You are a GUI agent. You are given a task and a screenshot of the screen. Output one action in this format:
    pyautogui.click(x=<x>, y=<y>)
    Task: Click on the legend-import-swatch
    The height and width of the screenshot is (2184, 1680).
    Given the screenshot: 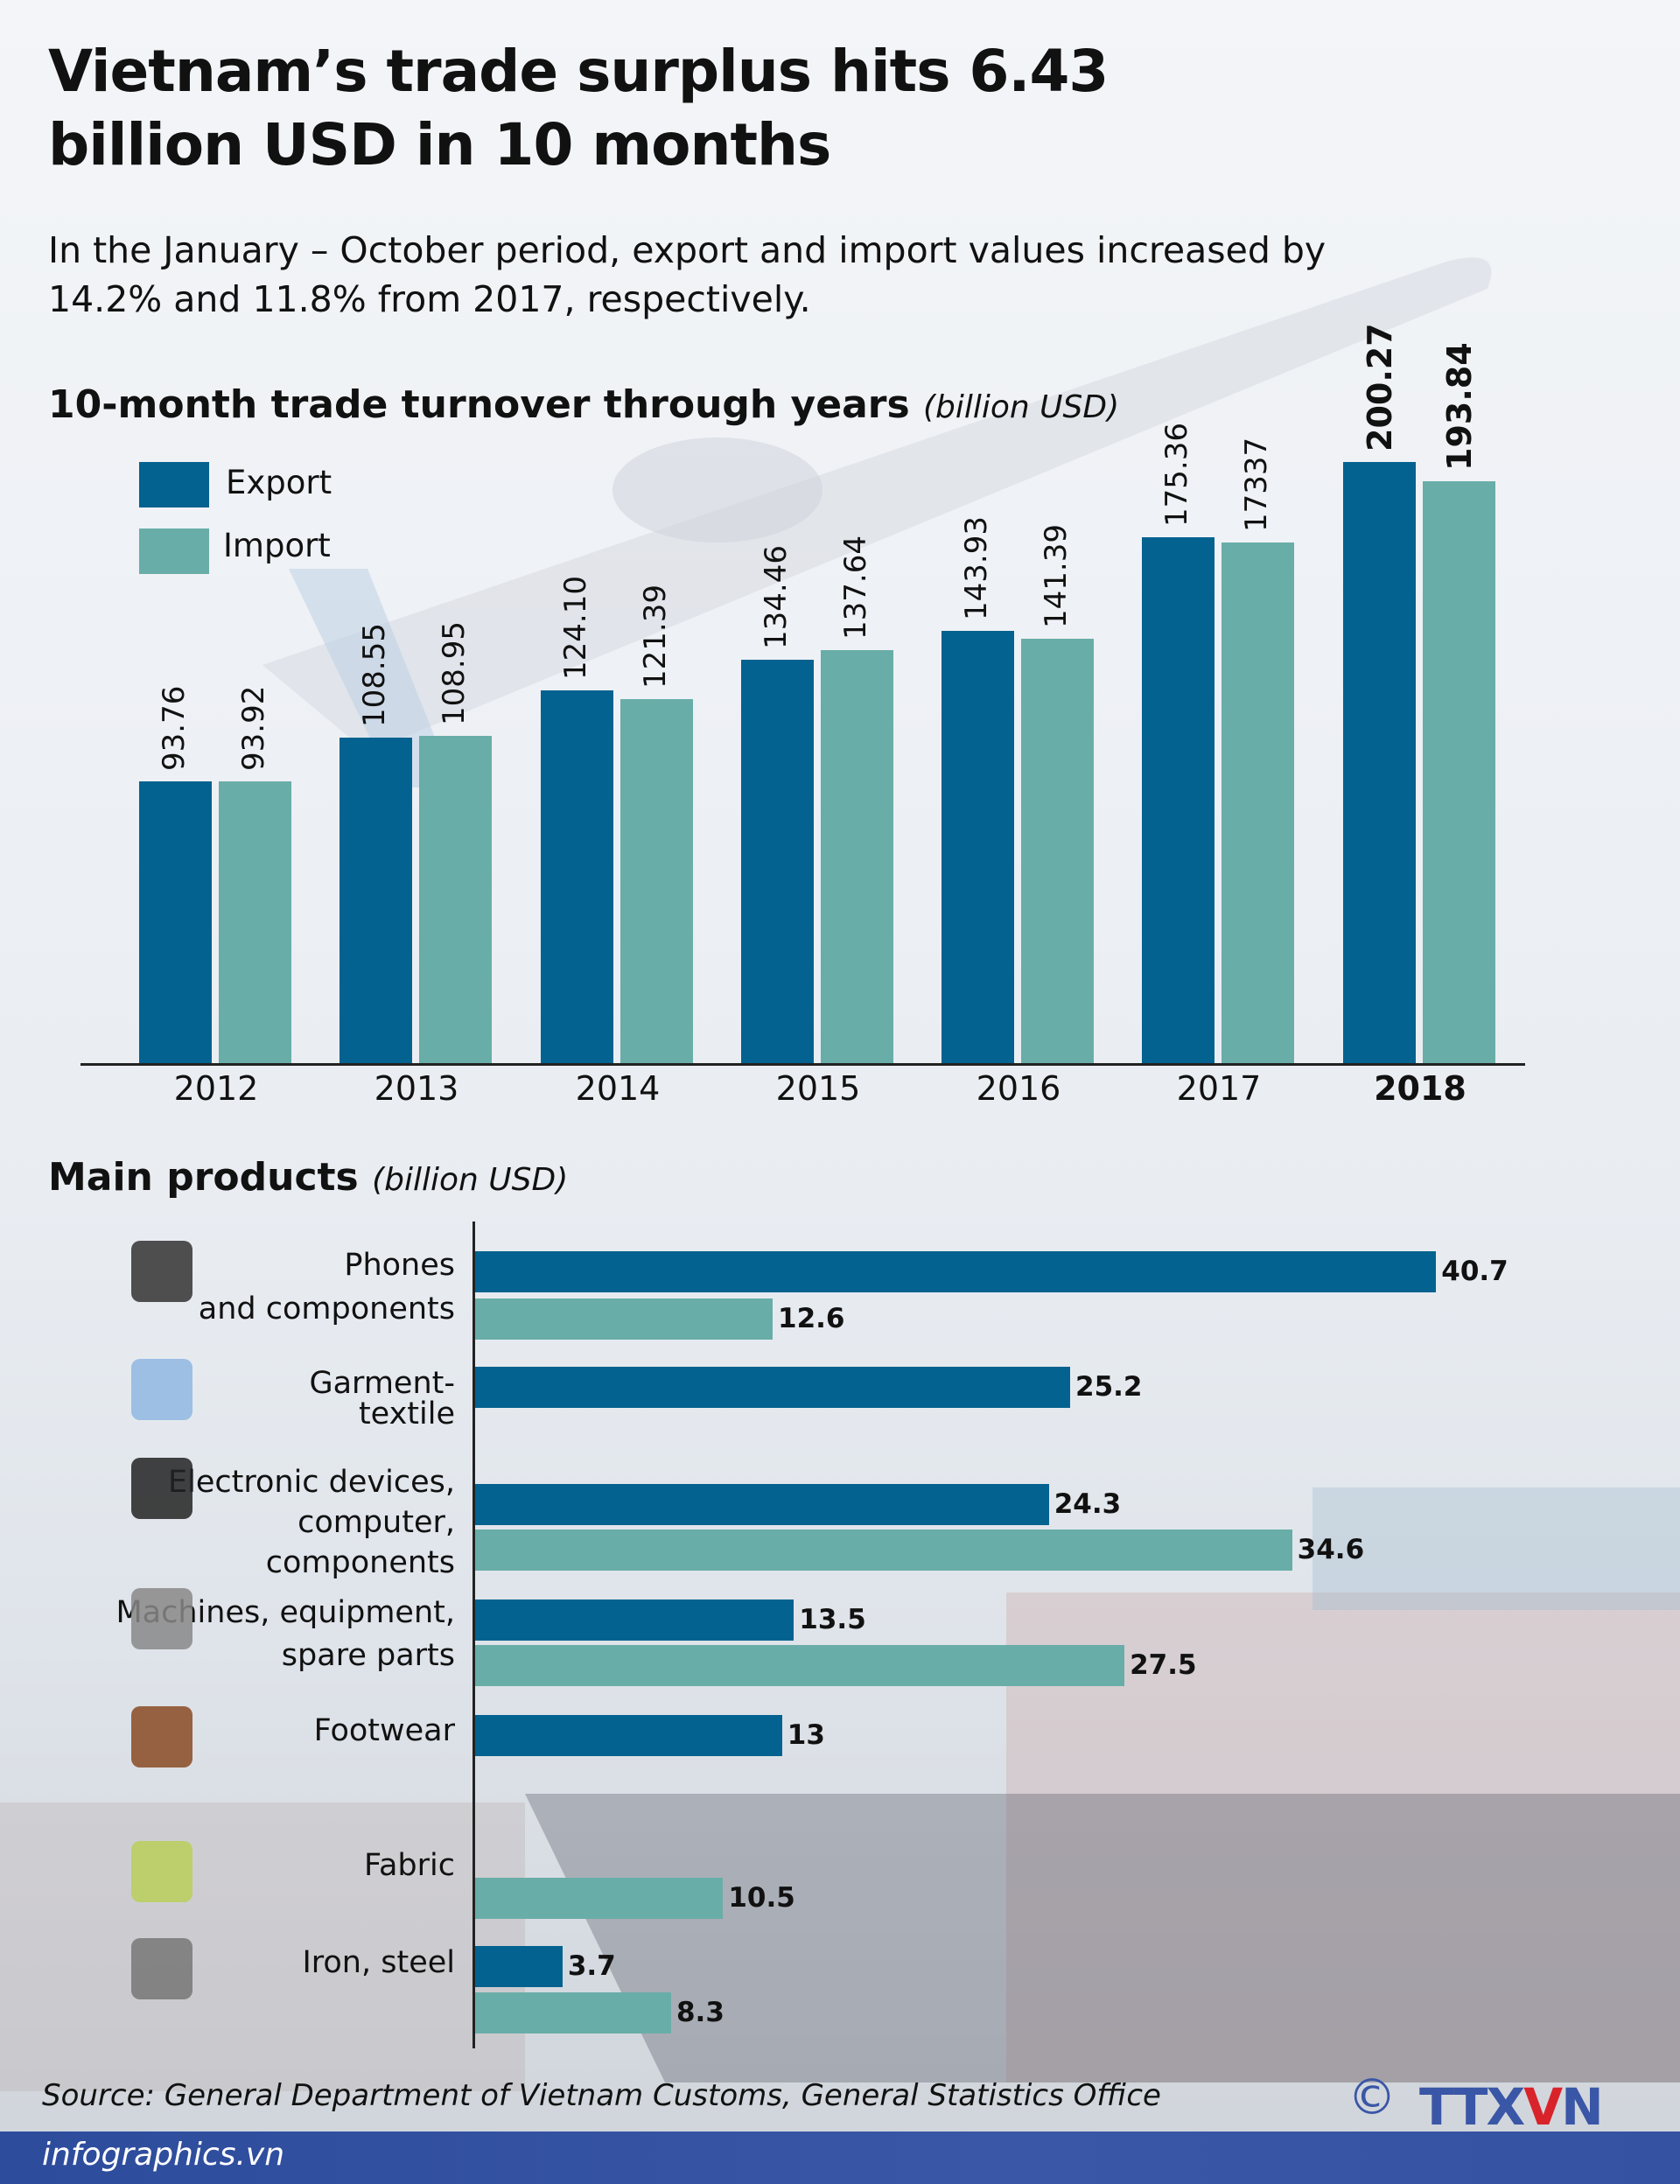 What is the action you would take?
    pyautogui.click(x=174, y=551)
    